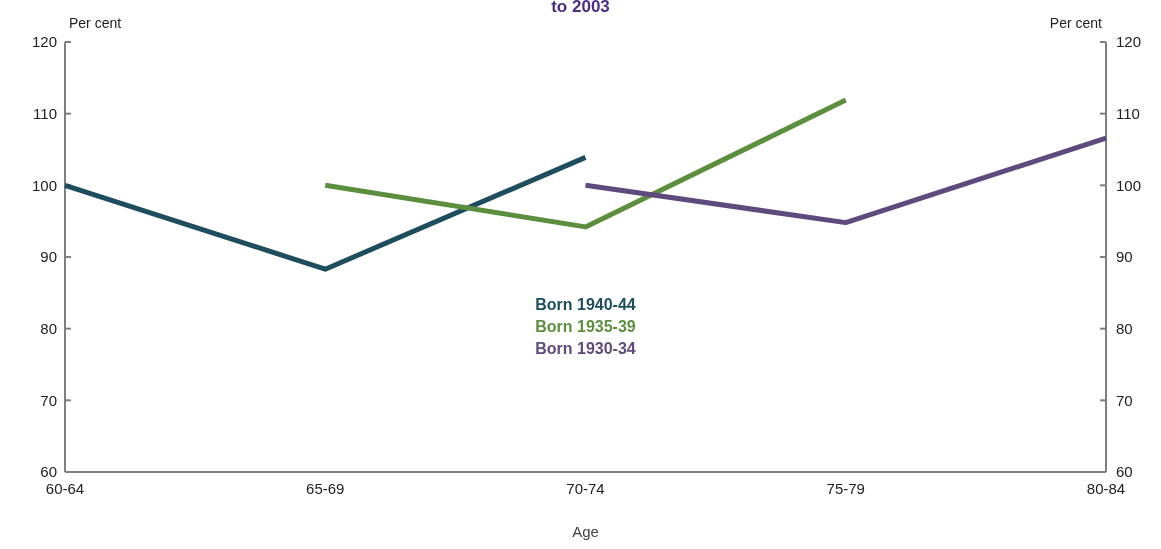 The height and width of the screenshot is (549, 1161). I want to click on x-tick-label: 80-84, so click(1106, 488).